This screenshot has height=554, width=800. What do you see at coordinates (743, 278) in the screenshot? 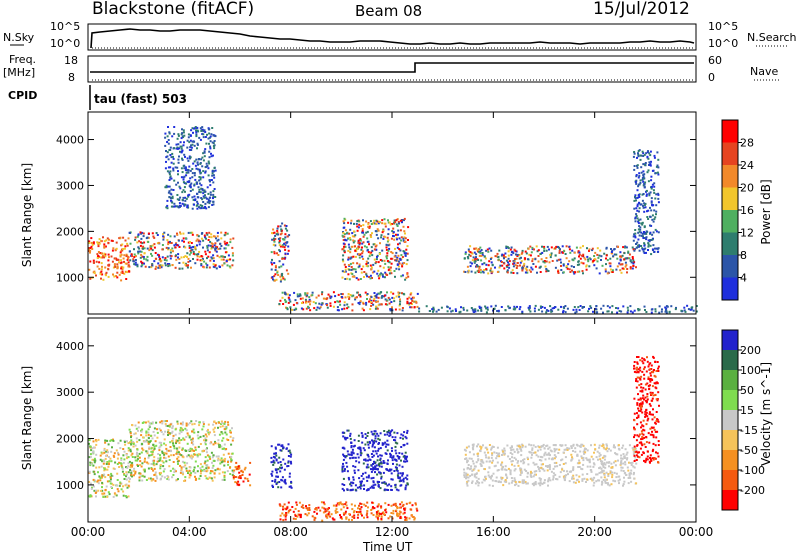
I see `colorbar-tick-label: 4` at bounding box center [743, 278].